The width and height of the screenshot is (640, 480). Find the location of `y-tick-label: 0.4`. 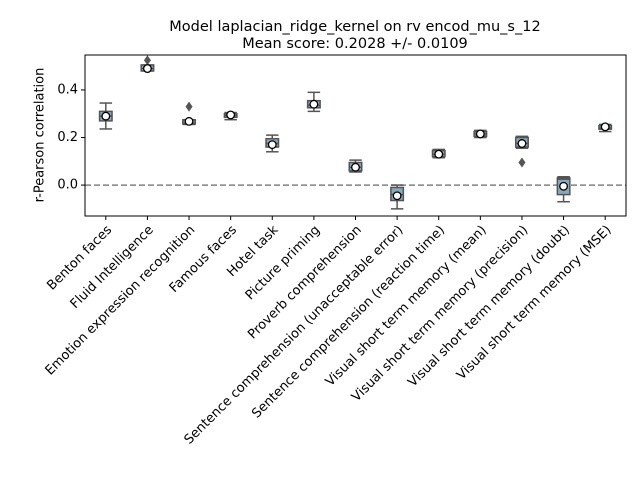

y-tick-label: 0.4 is located at coordinates (67, 89).